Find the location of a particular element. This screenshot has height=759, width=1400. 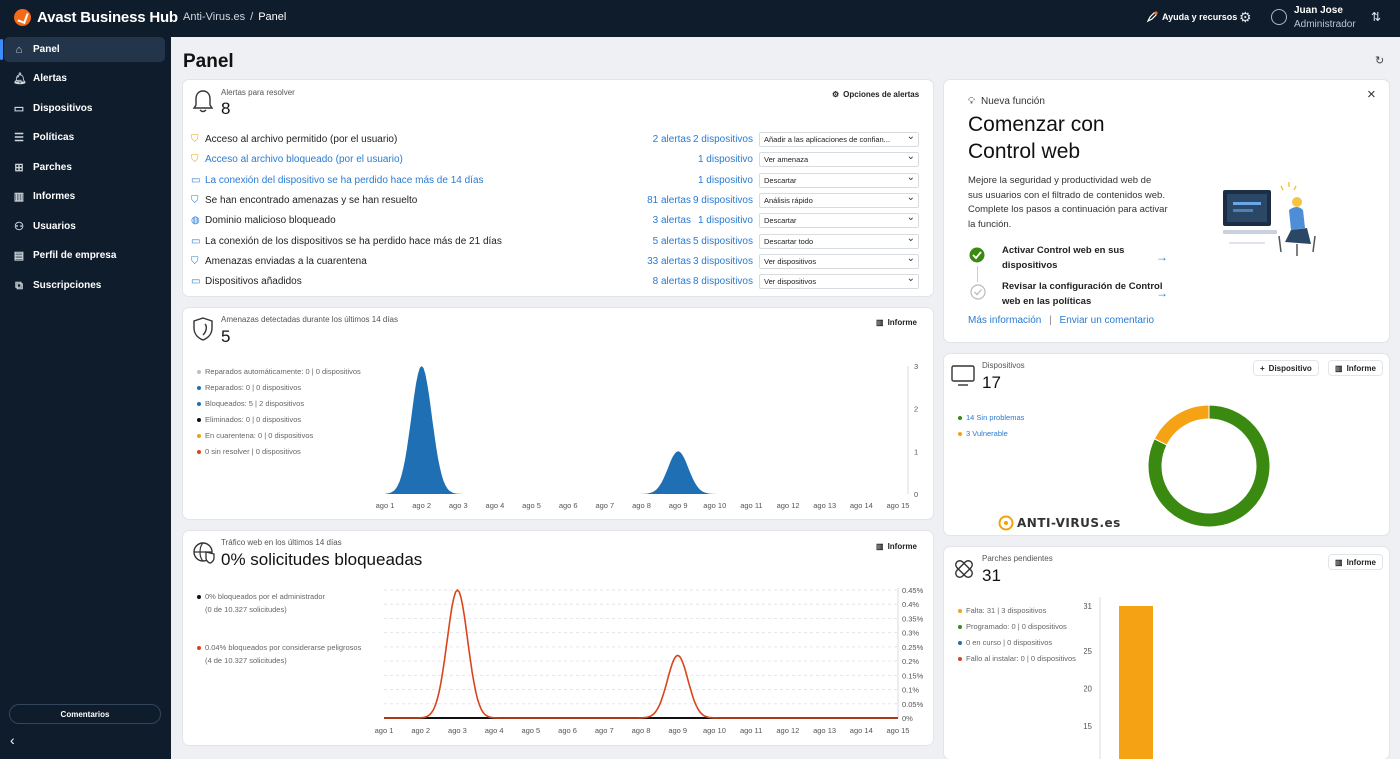

sidebar-item-label: Alertas is located at coordinates (50, 78).